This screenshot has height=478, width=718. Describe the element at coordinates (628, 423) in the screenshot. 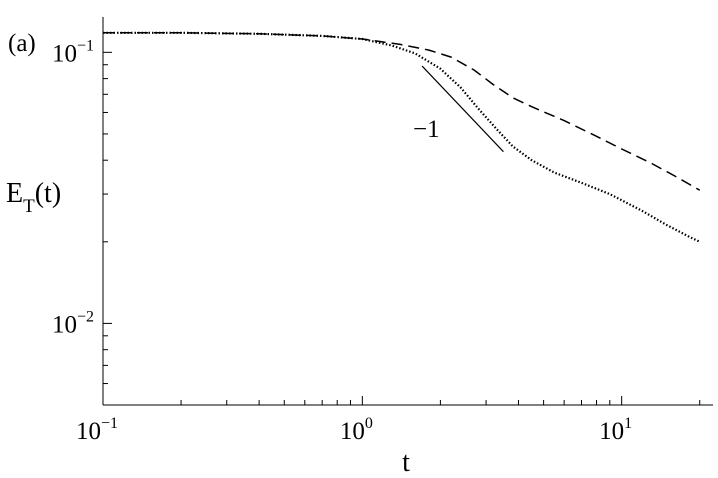

I see `x-tick-label-exponent: 1` at that location.